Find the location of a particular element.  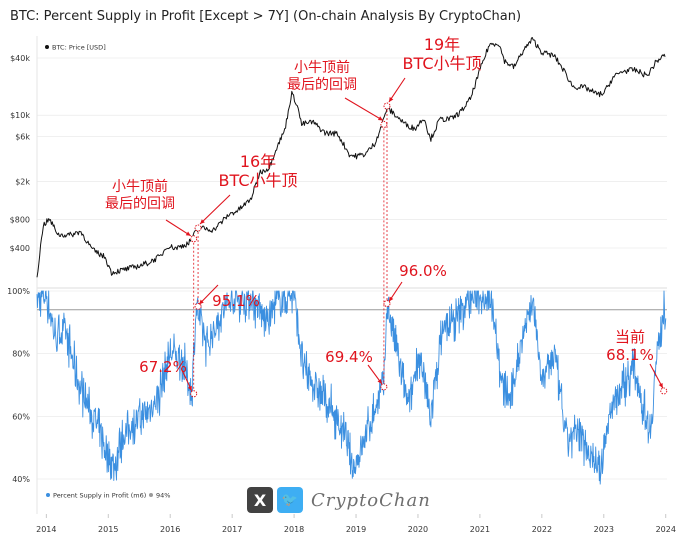

x-tick-label: 2020 is located at coordinates (418, 529).